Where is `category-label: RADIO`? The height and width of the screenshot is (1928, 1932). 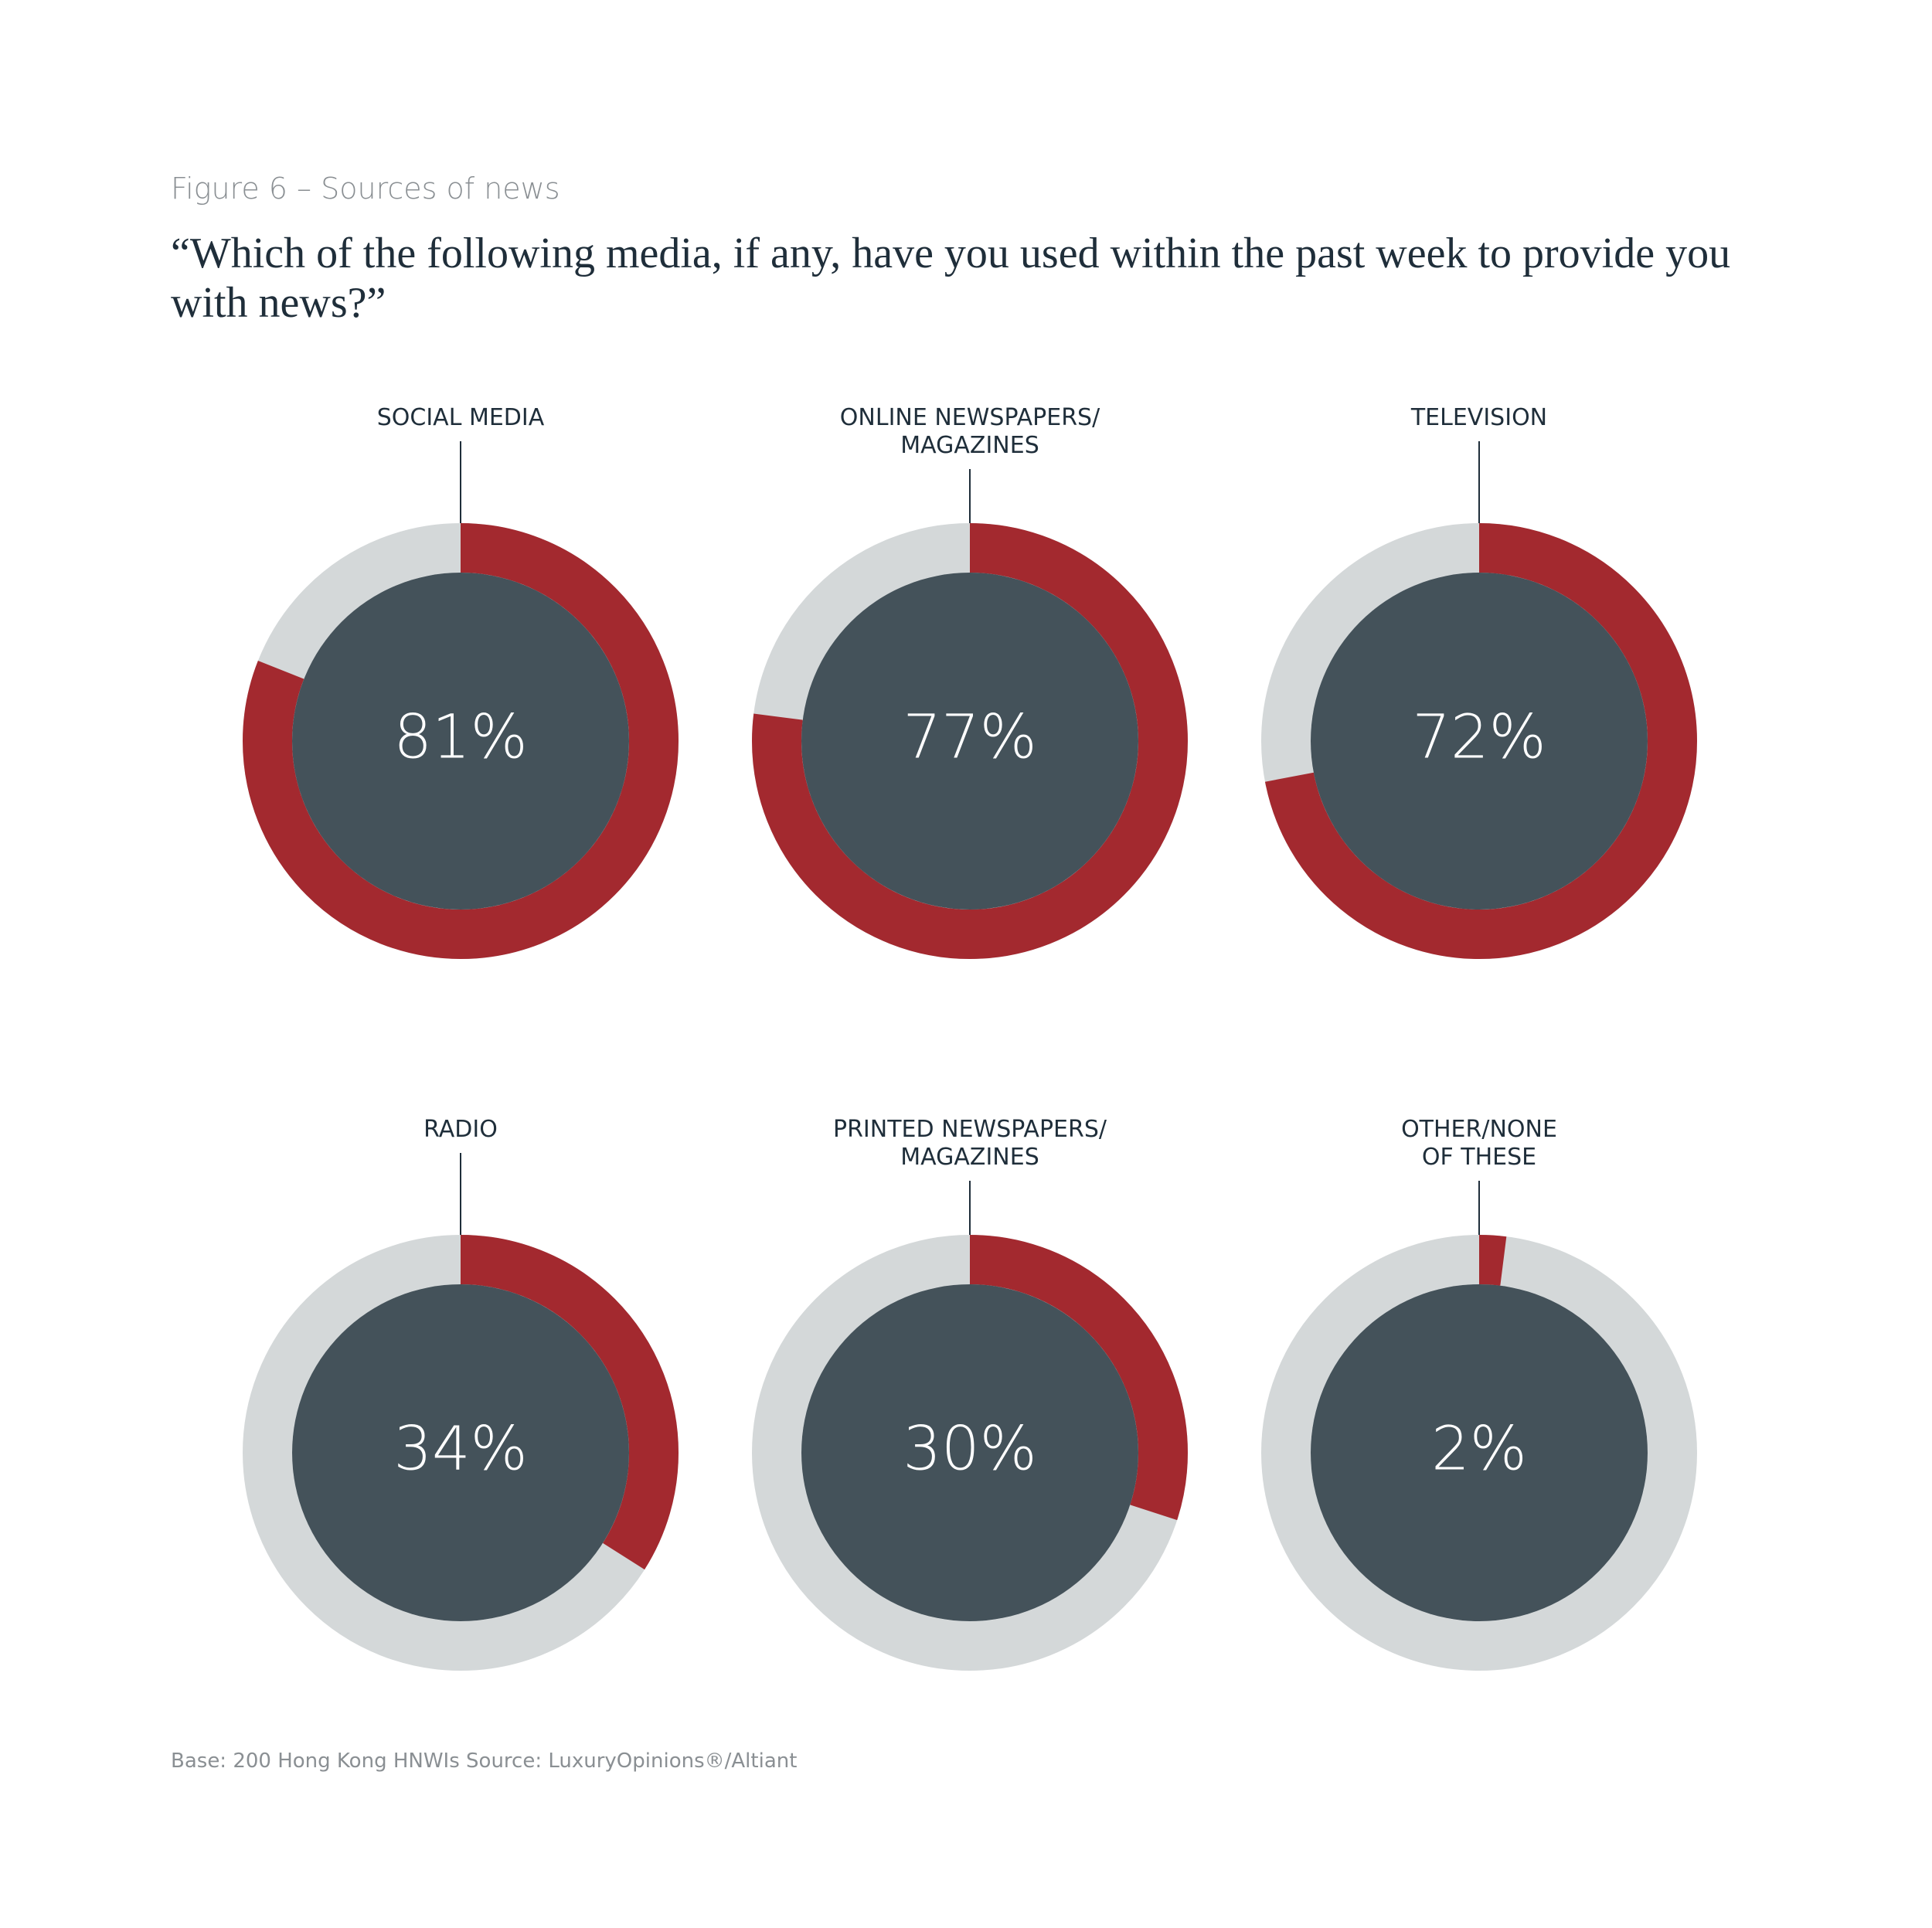
category-label: RADIO is located at coordinates (460, 1129).